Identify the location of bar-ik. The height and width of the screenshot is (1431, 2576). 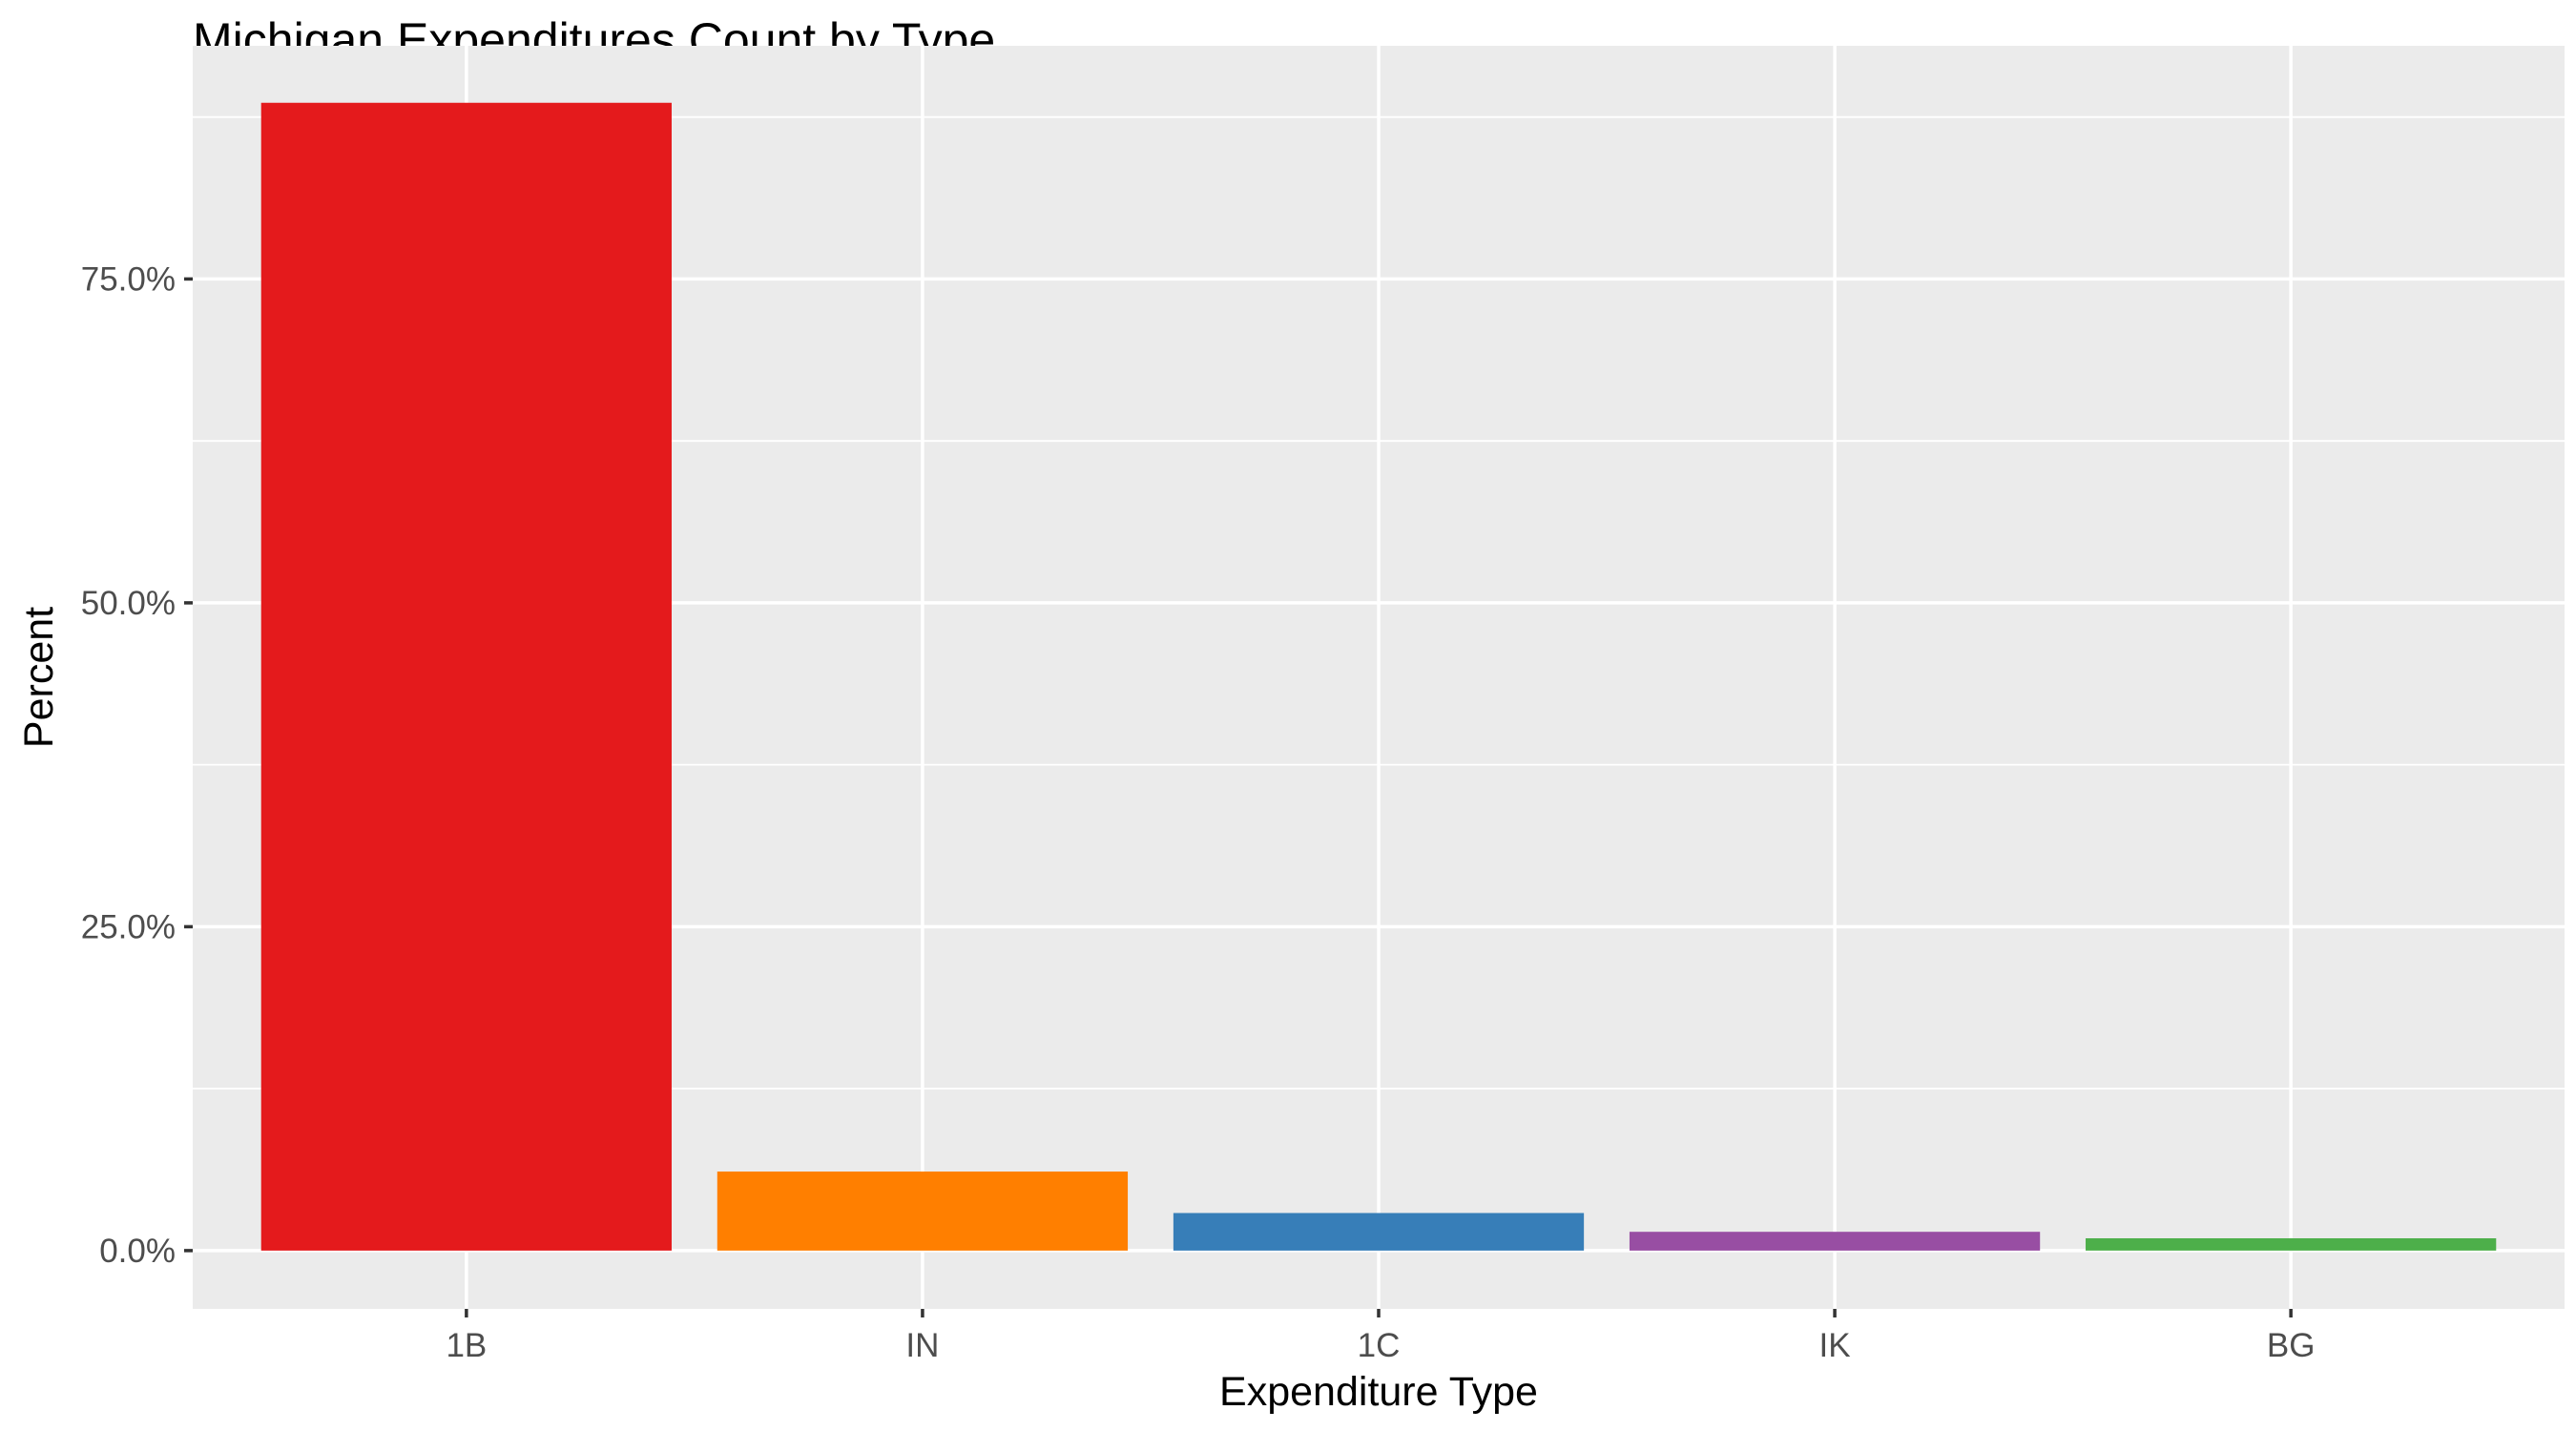
(1835, 1241).